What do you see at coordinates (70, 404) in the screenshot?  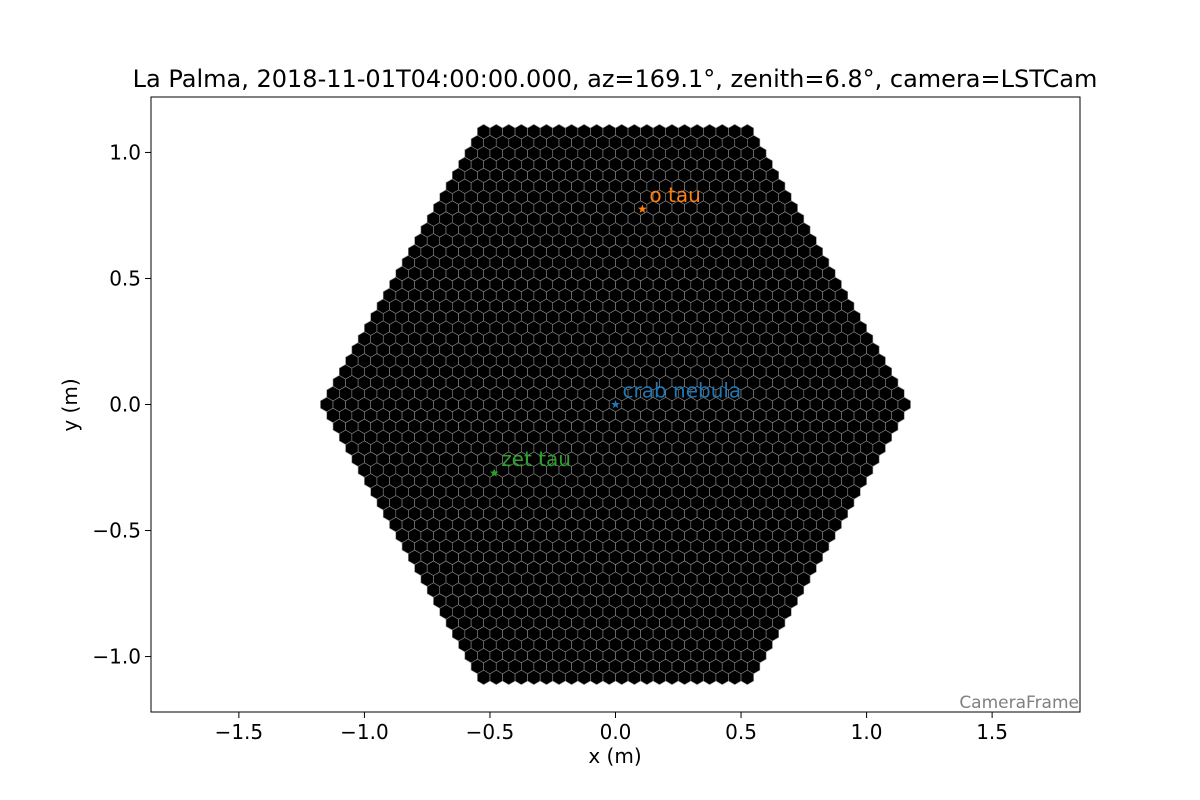 I see `y-axis-label: y (m)` at bounding box center [70, 404].